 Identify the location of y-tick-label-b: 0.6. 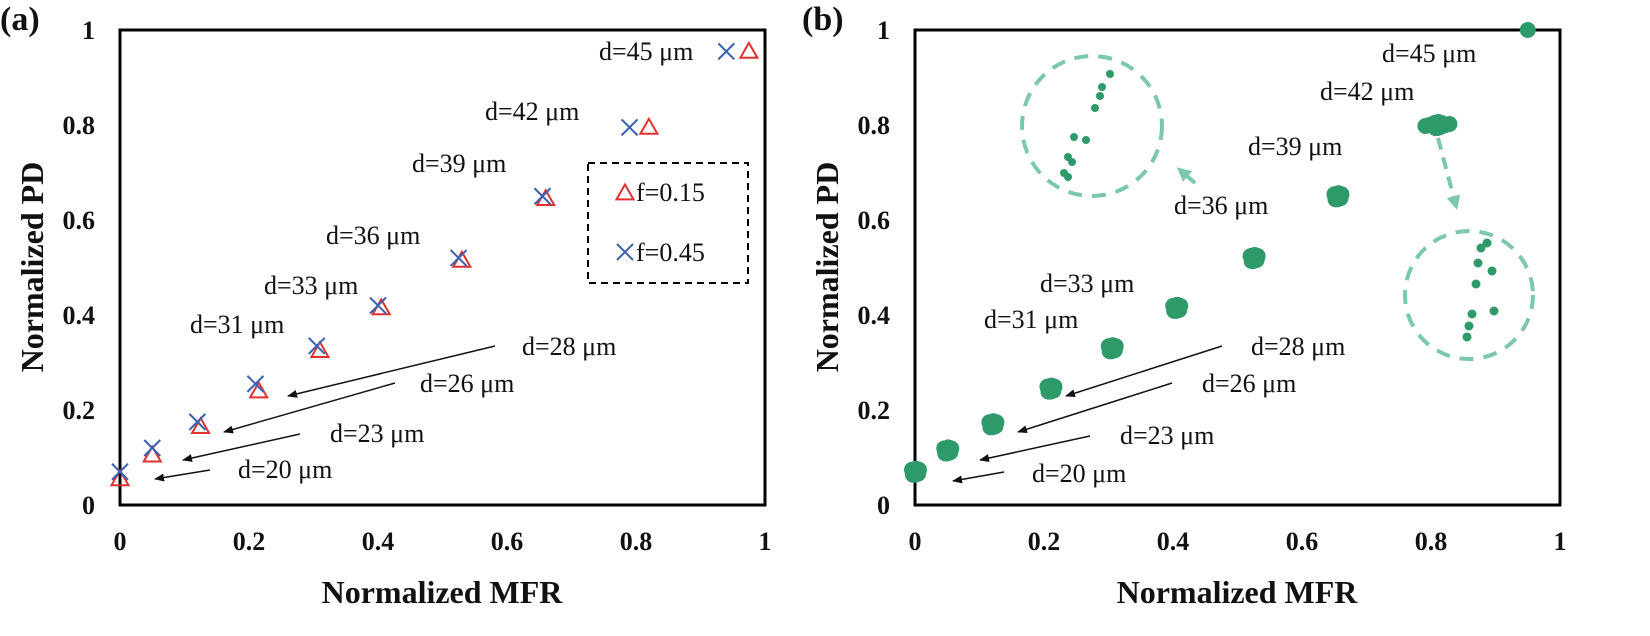
(874, 220).